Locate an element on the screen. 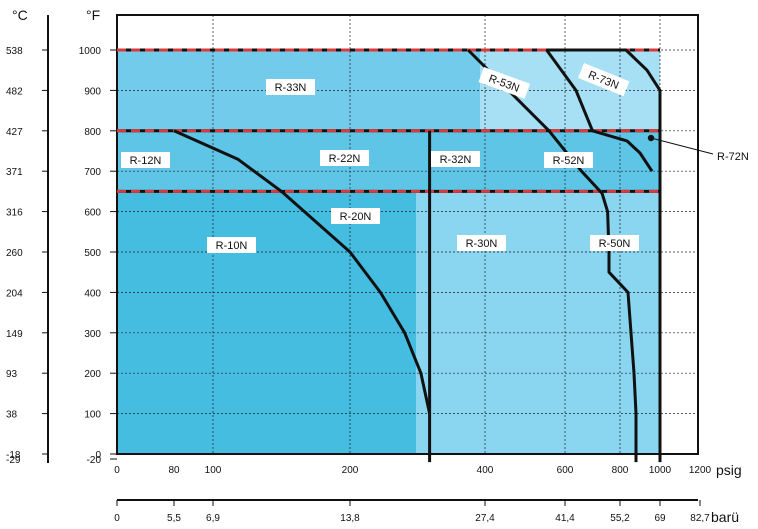 Image resolution: width=758 pixels, height=529 pixels. celsius-tick-label: 93 is located at coordinates (12, 374).